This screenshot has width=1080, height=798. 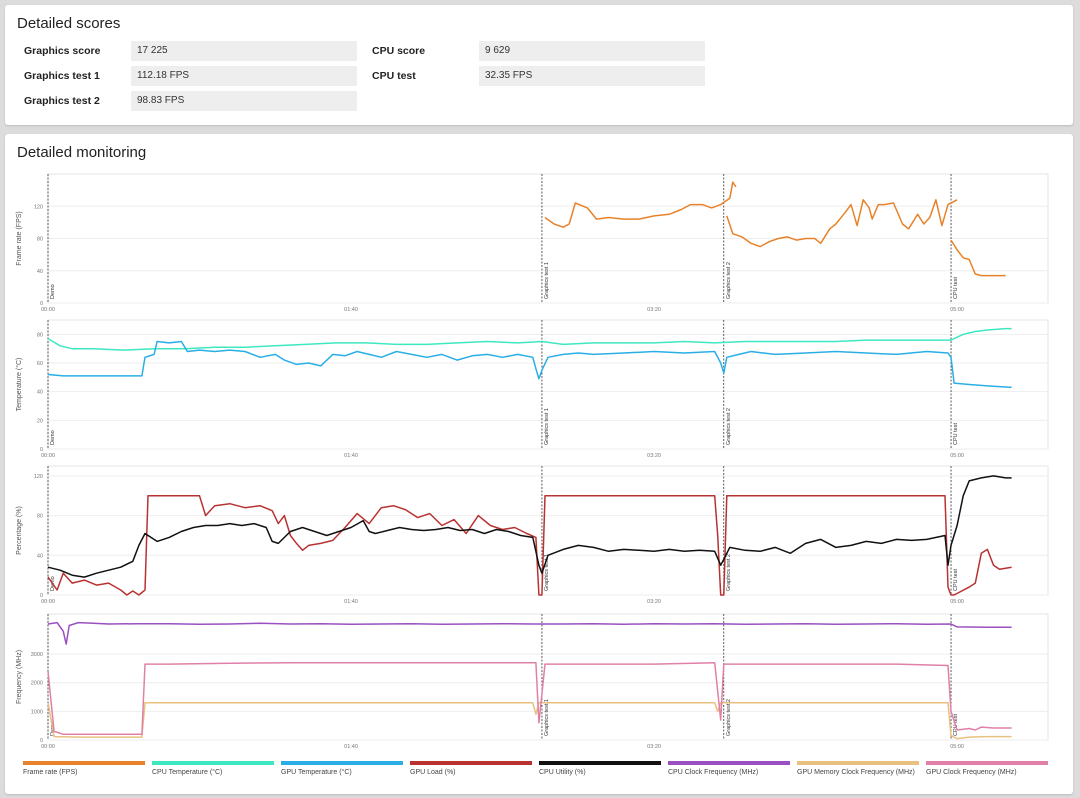 What do you see at coordinates (187, 772) in the screenshot?
I see `legend-label: CPU Temperature (°C)` at bounding box center [187, 772].